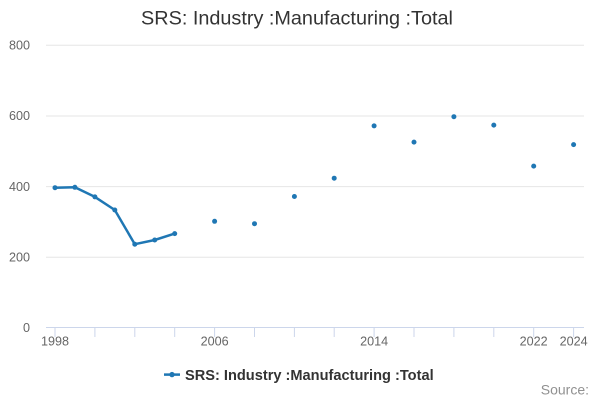  Describe the element at coordinates (55, 342) in the screenshot. I see `svg-text: 1998` at that location.